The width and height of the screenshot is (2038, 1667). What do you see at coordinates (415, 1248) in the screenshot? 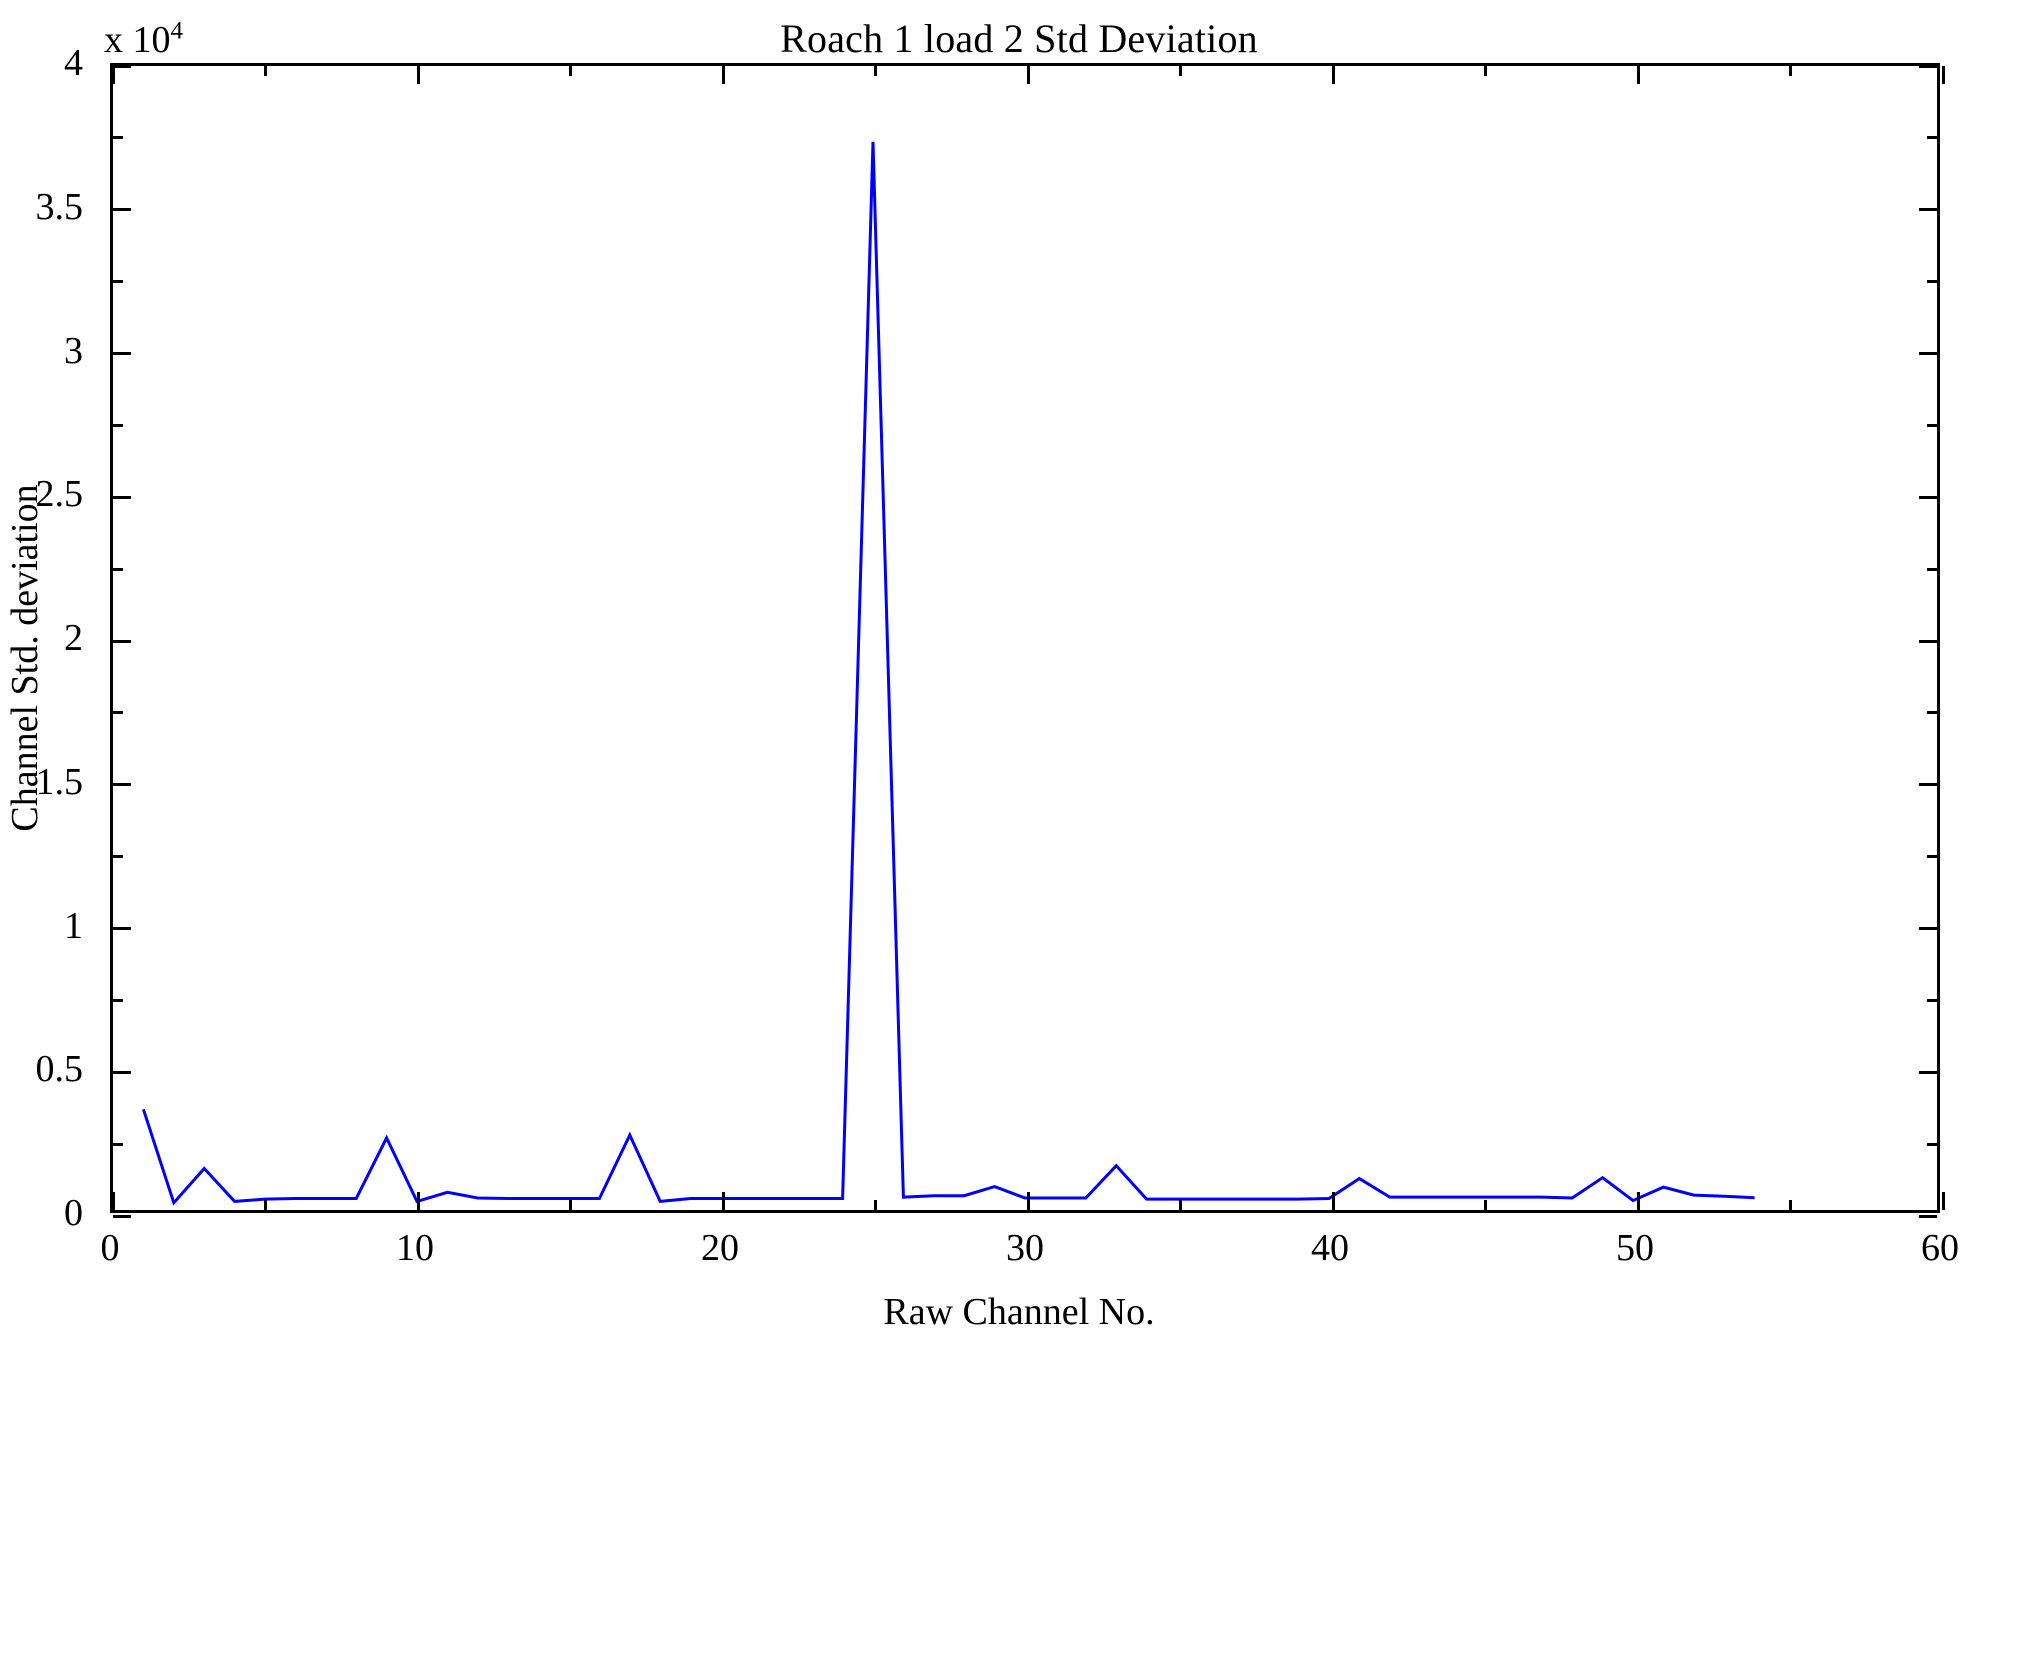
I see `x-axis-tick-label: 10` at bounding box center [415, 1248].